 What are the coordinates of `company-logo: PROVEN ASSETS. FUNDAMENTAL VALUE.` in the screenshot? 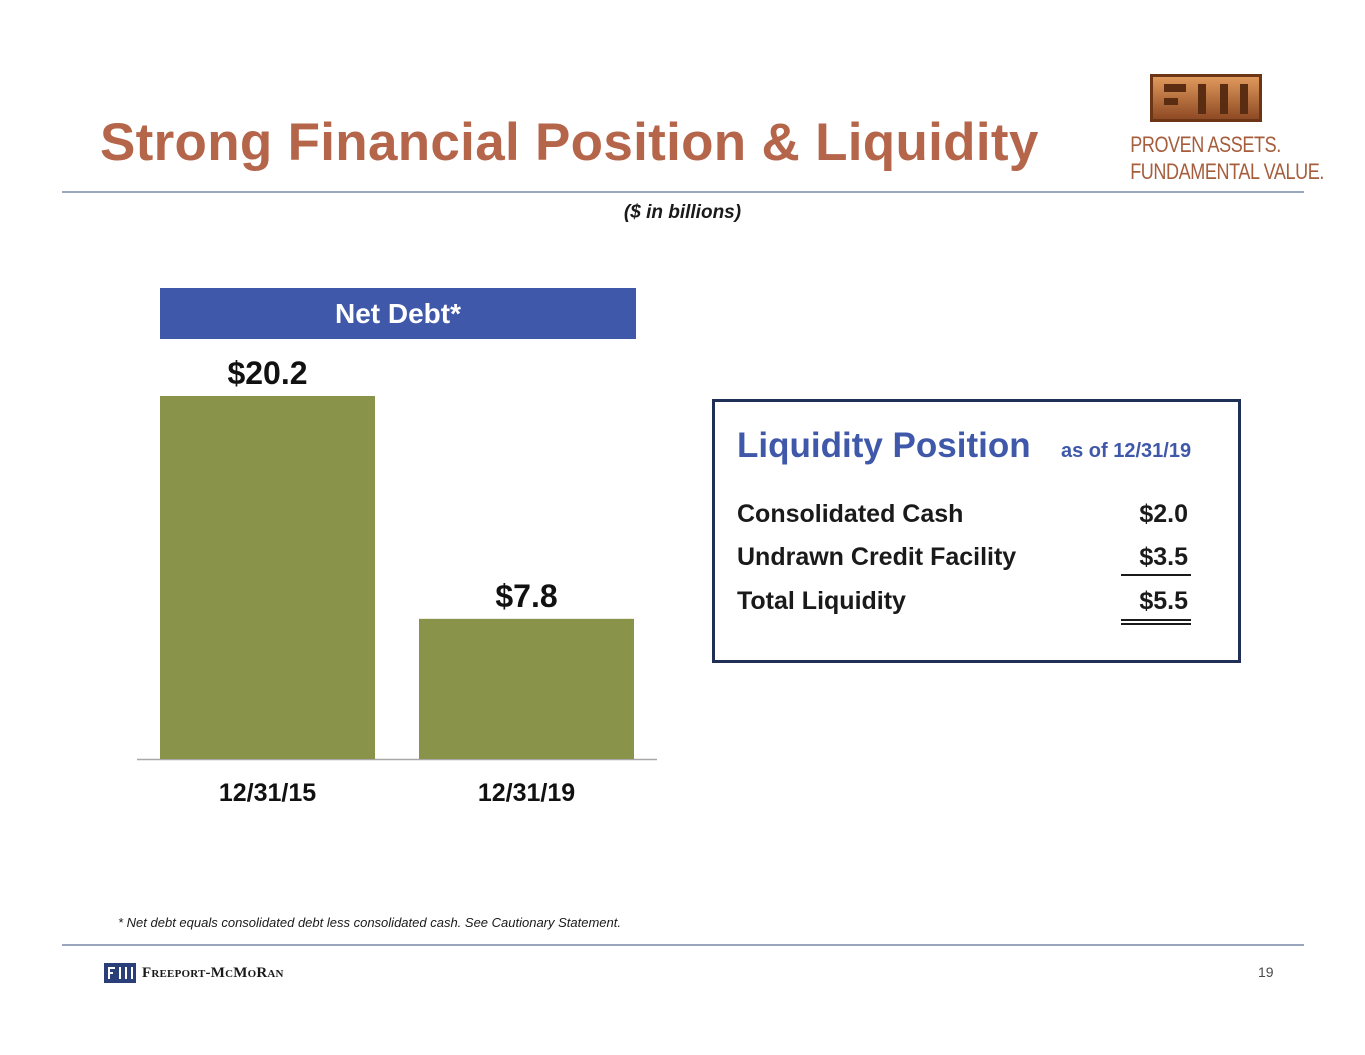 It's located at (1219, 130).